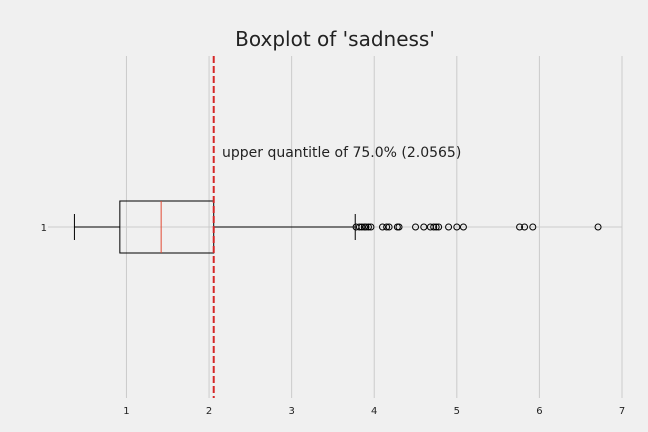  I want to click on x-tick-label: 5, so click(457, 411).